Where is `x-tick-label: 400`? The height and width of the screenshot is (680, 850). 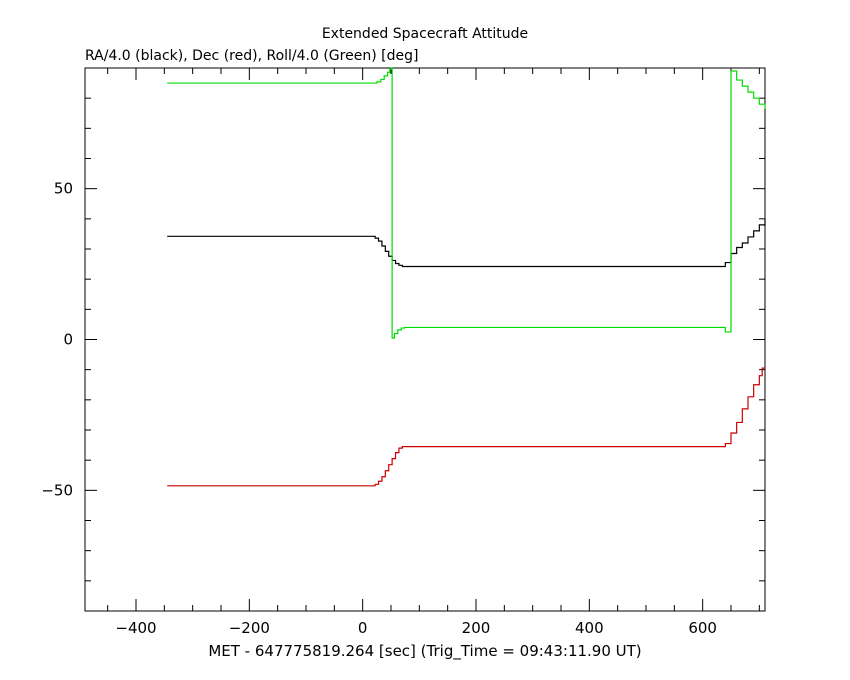
x-tick-label: 400 is located at coordinates (589, 628).